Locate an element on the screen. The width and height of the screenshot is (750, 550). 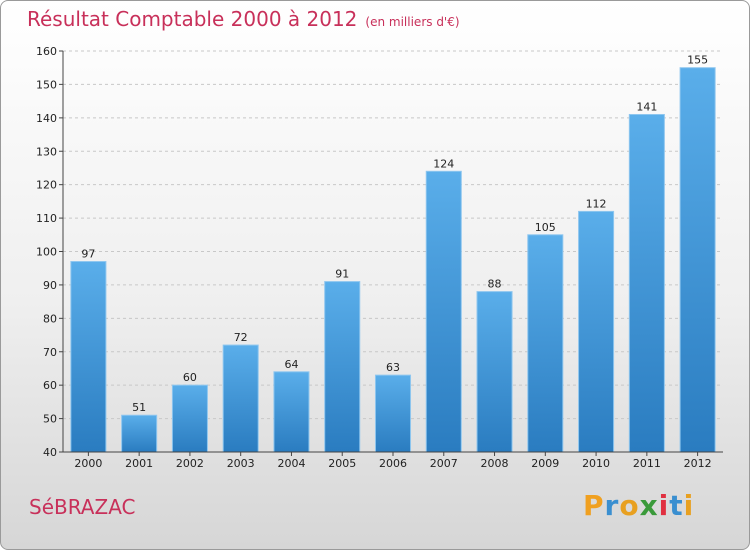
x-tick-label-2000: 2000 is located at coordinates (88, 463).